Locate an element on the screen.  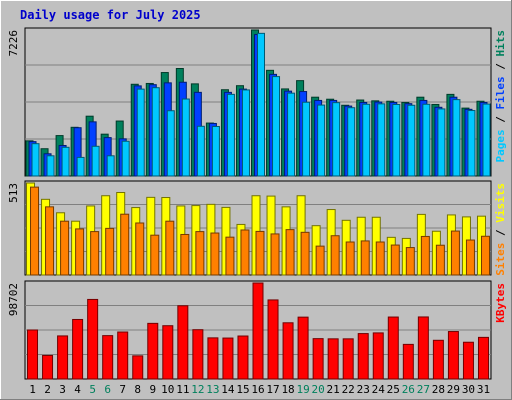
x-tick-label-day-25: 25 is located at coordinates (393, 389).